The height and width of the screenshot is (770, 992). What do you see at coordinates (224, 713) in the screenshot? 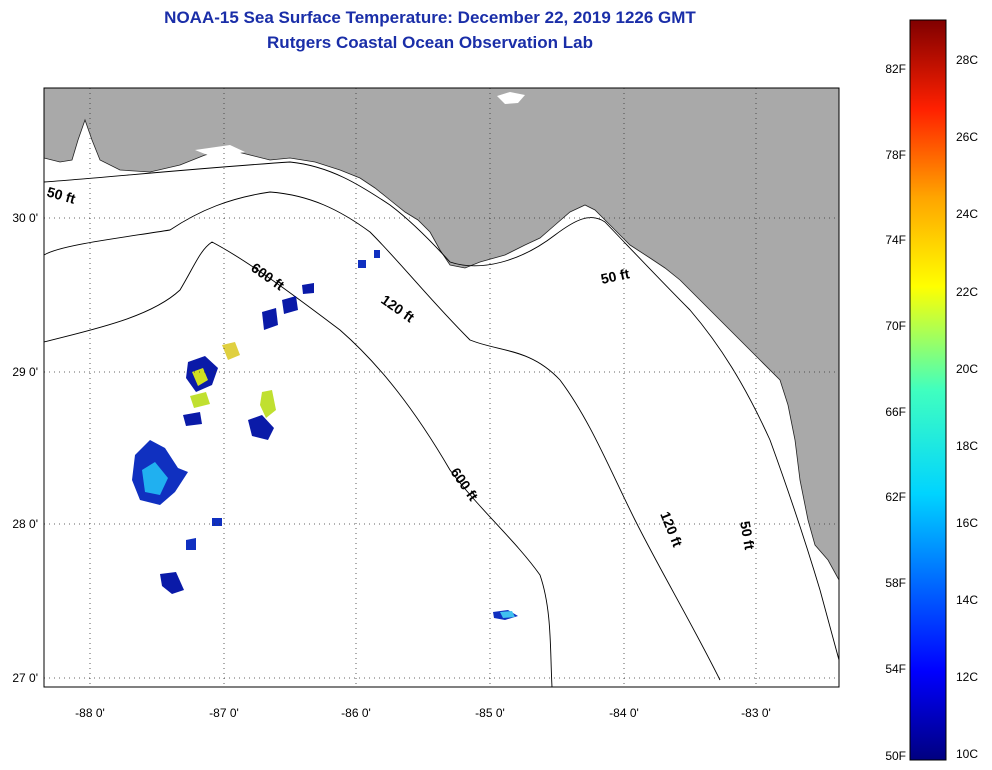
I see `lon-label: -87 0'` at bounding box center [224, 713].